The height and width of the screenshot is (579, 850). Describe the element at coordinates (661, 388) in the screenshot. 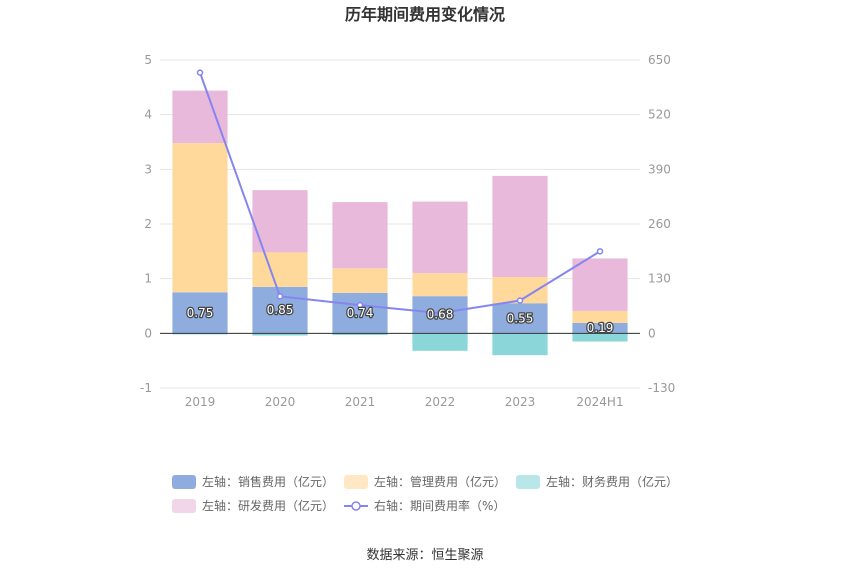

I see `y-right-tick-label: -130` at that location.